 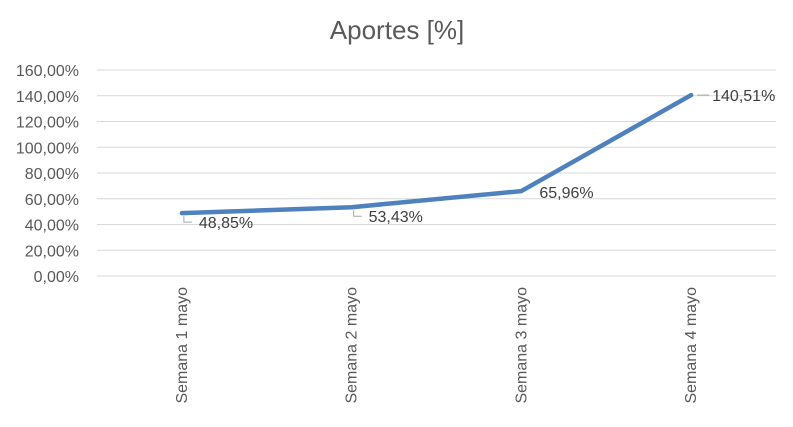 What do you see at coordinates (352, 345) in the screenshot?
I see `x-tick-label: Semana 2 mayo` at bounding box center [352, 345].